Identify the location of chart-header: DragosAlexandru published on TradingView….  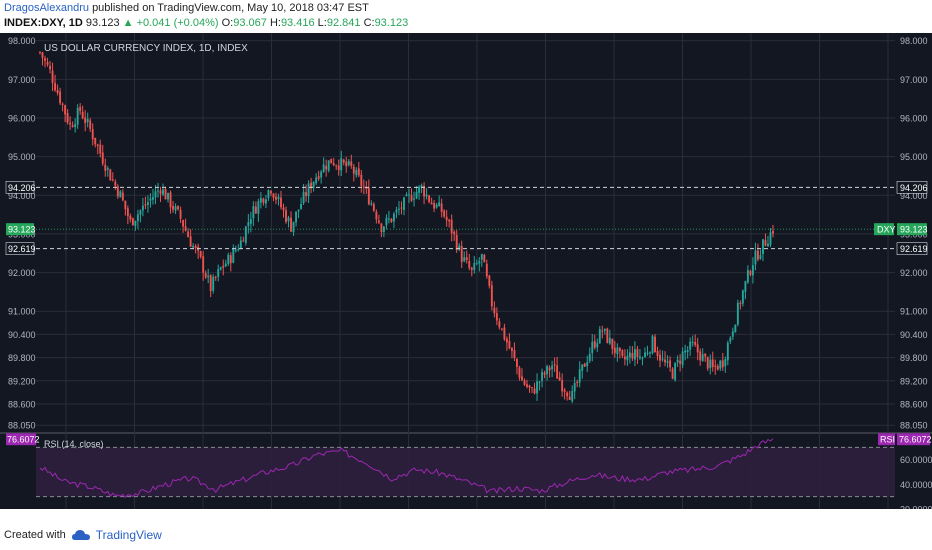
(466, 16).